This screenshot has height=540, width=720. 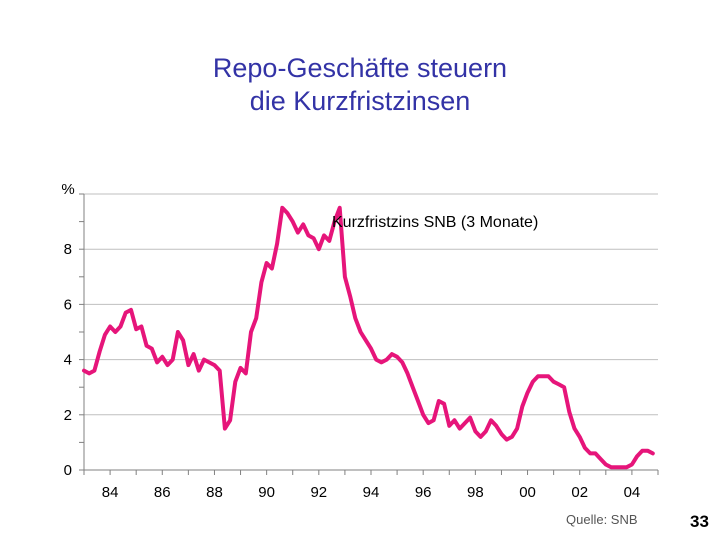 I want to click on x-tick-label: 92, so click(x=318, y=492).